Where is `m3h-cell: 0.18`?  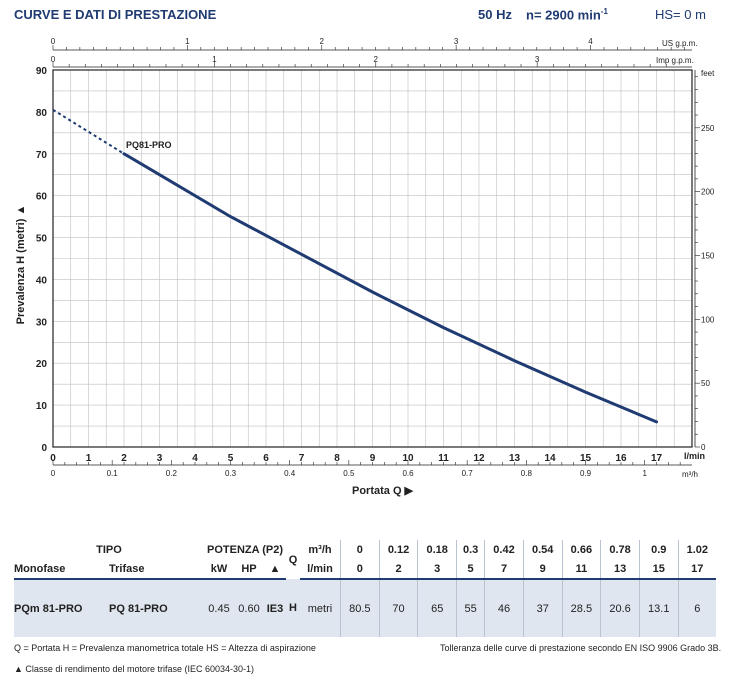 m3h-cell: 0.18 is located at coordinates (437, 549).